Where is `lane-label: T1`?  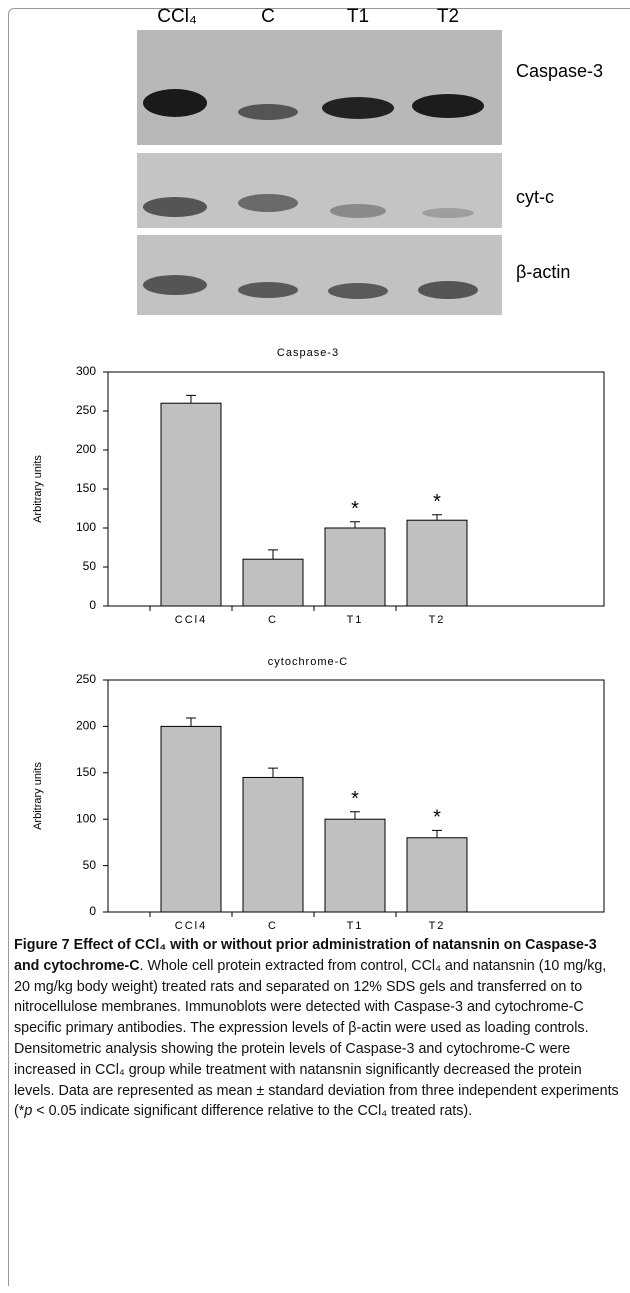 lane-label: T1 is located at coordinates (358, 16).